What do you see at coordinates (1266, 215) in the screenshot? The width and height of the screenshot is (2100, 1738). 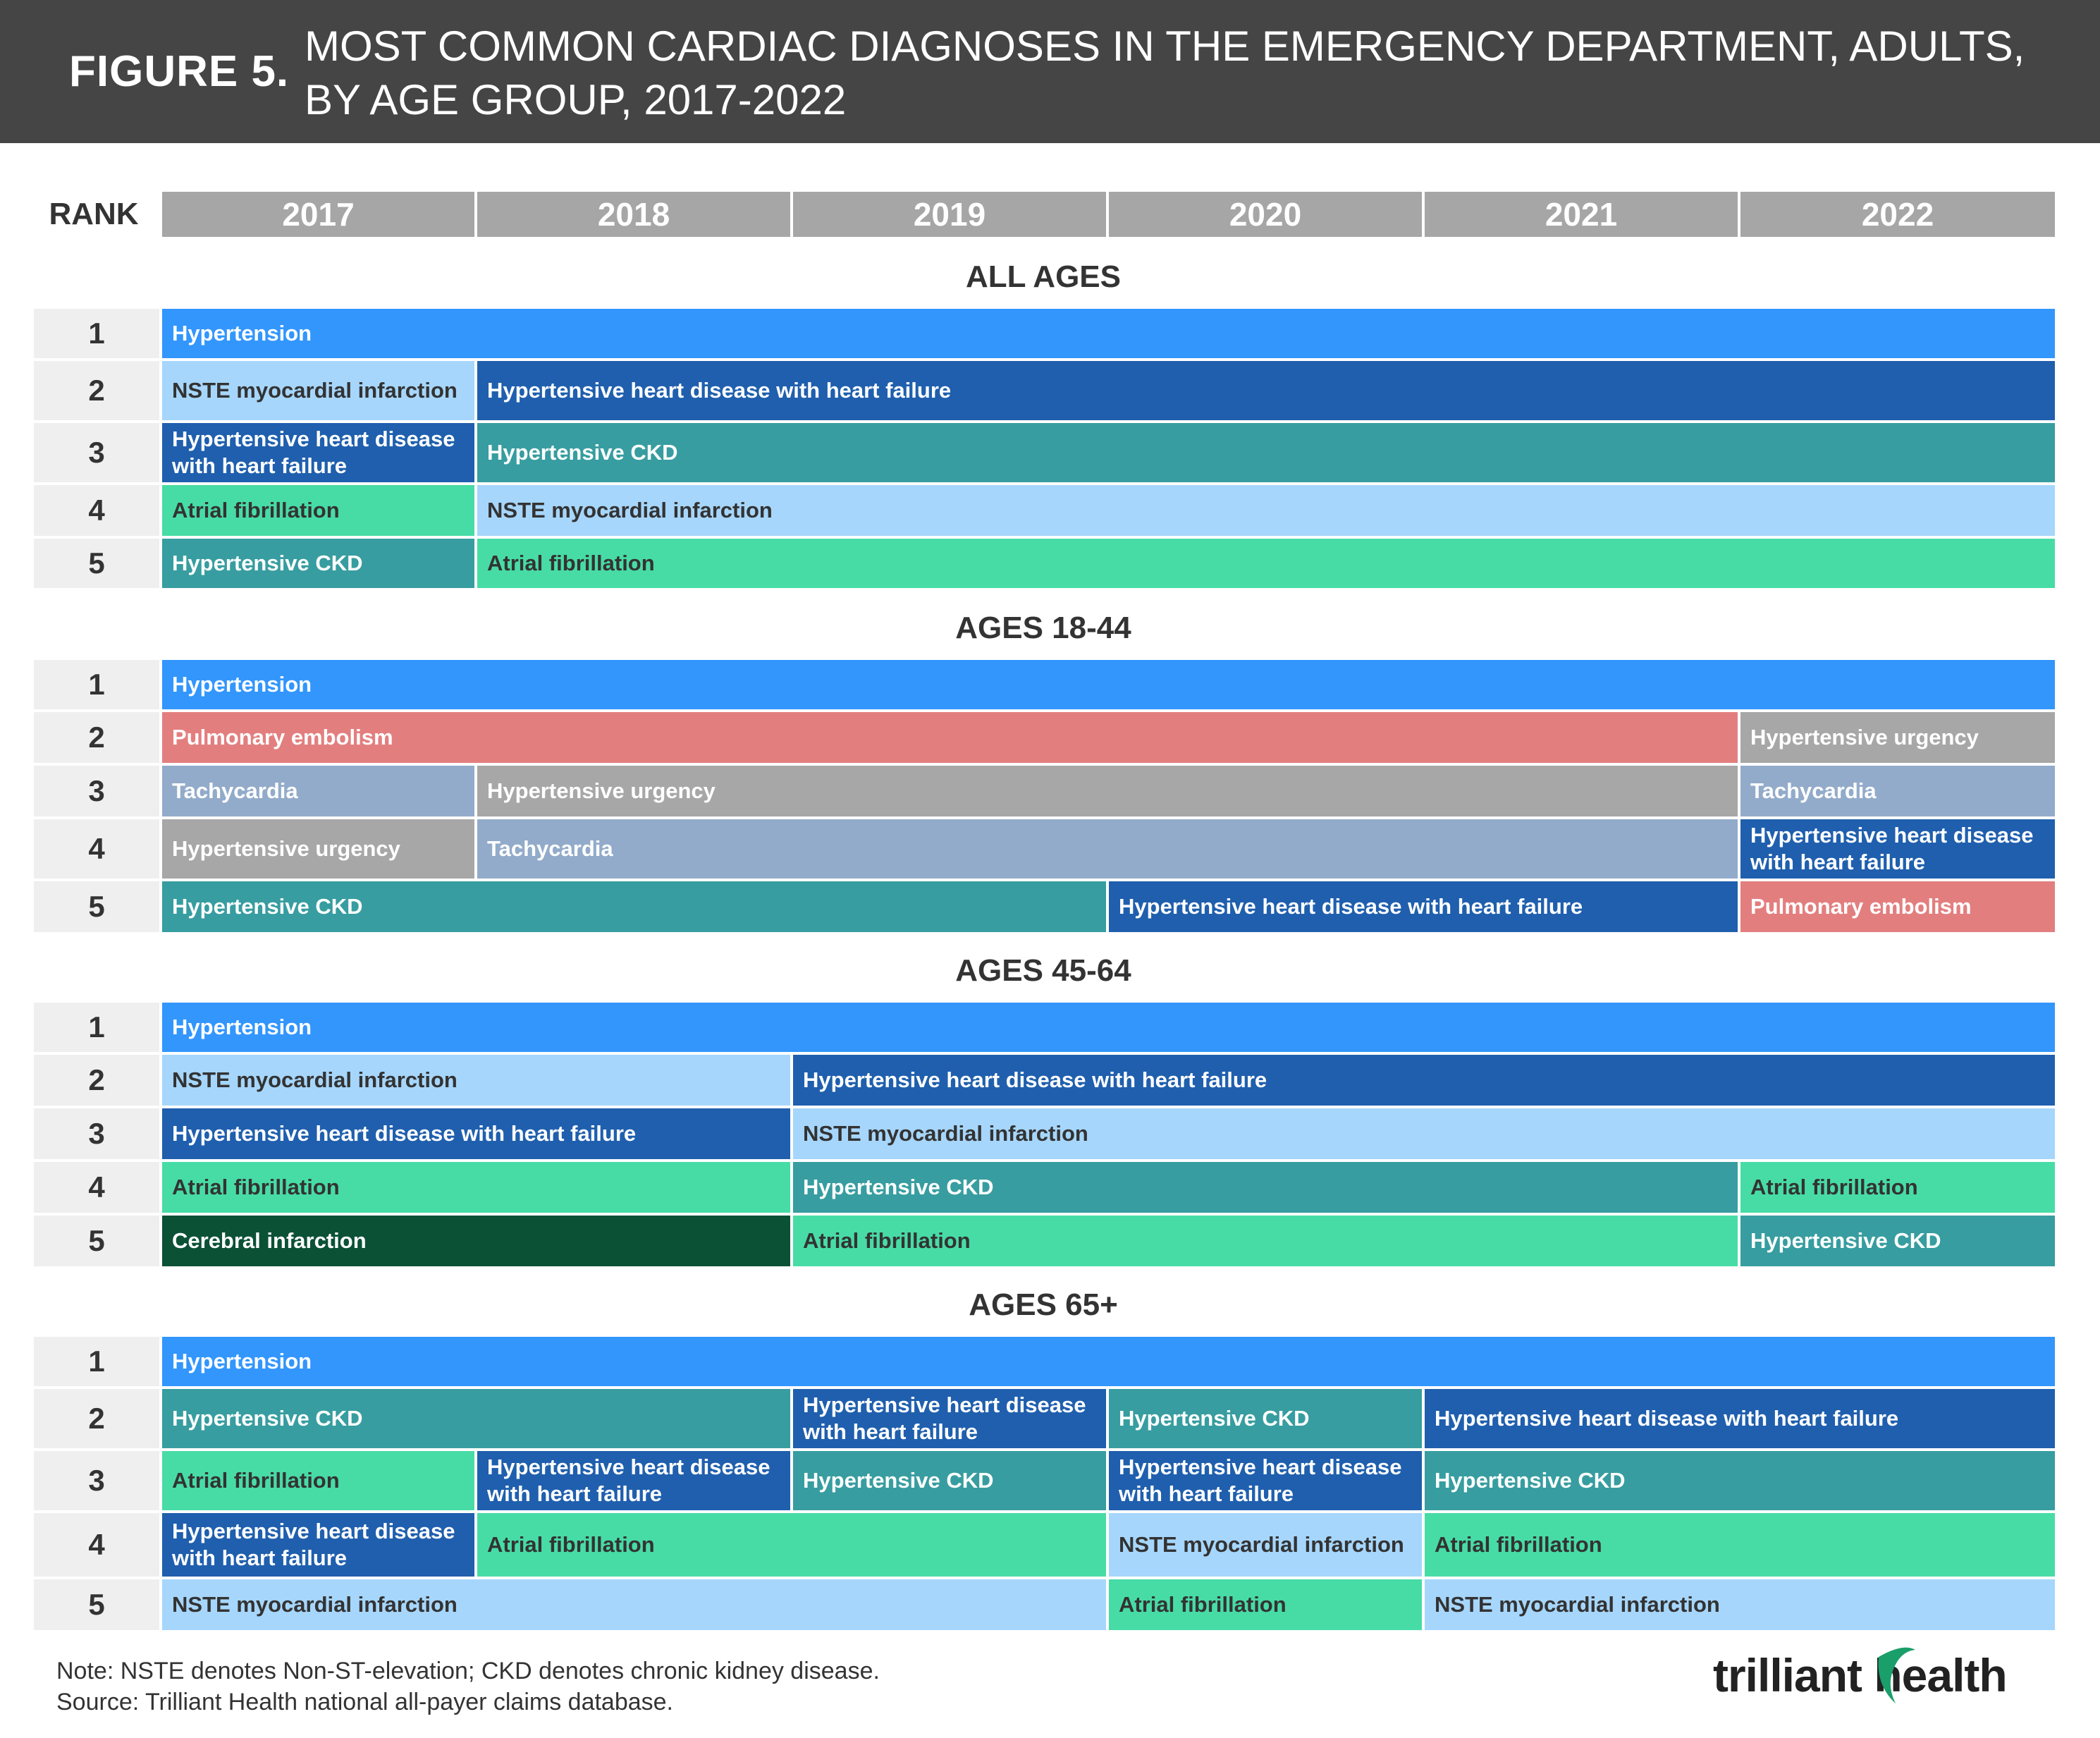 I see `year-header-2020: 2020` at bounding box center [1266, 215].